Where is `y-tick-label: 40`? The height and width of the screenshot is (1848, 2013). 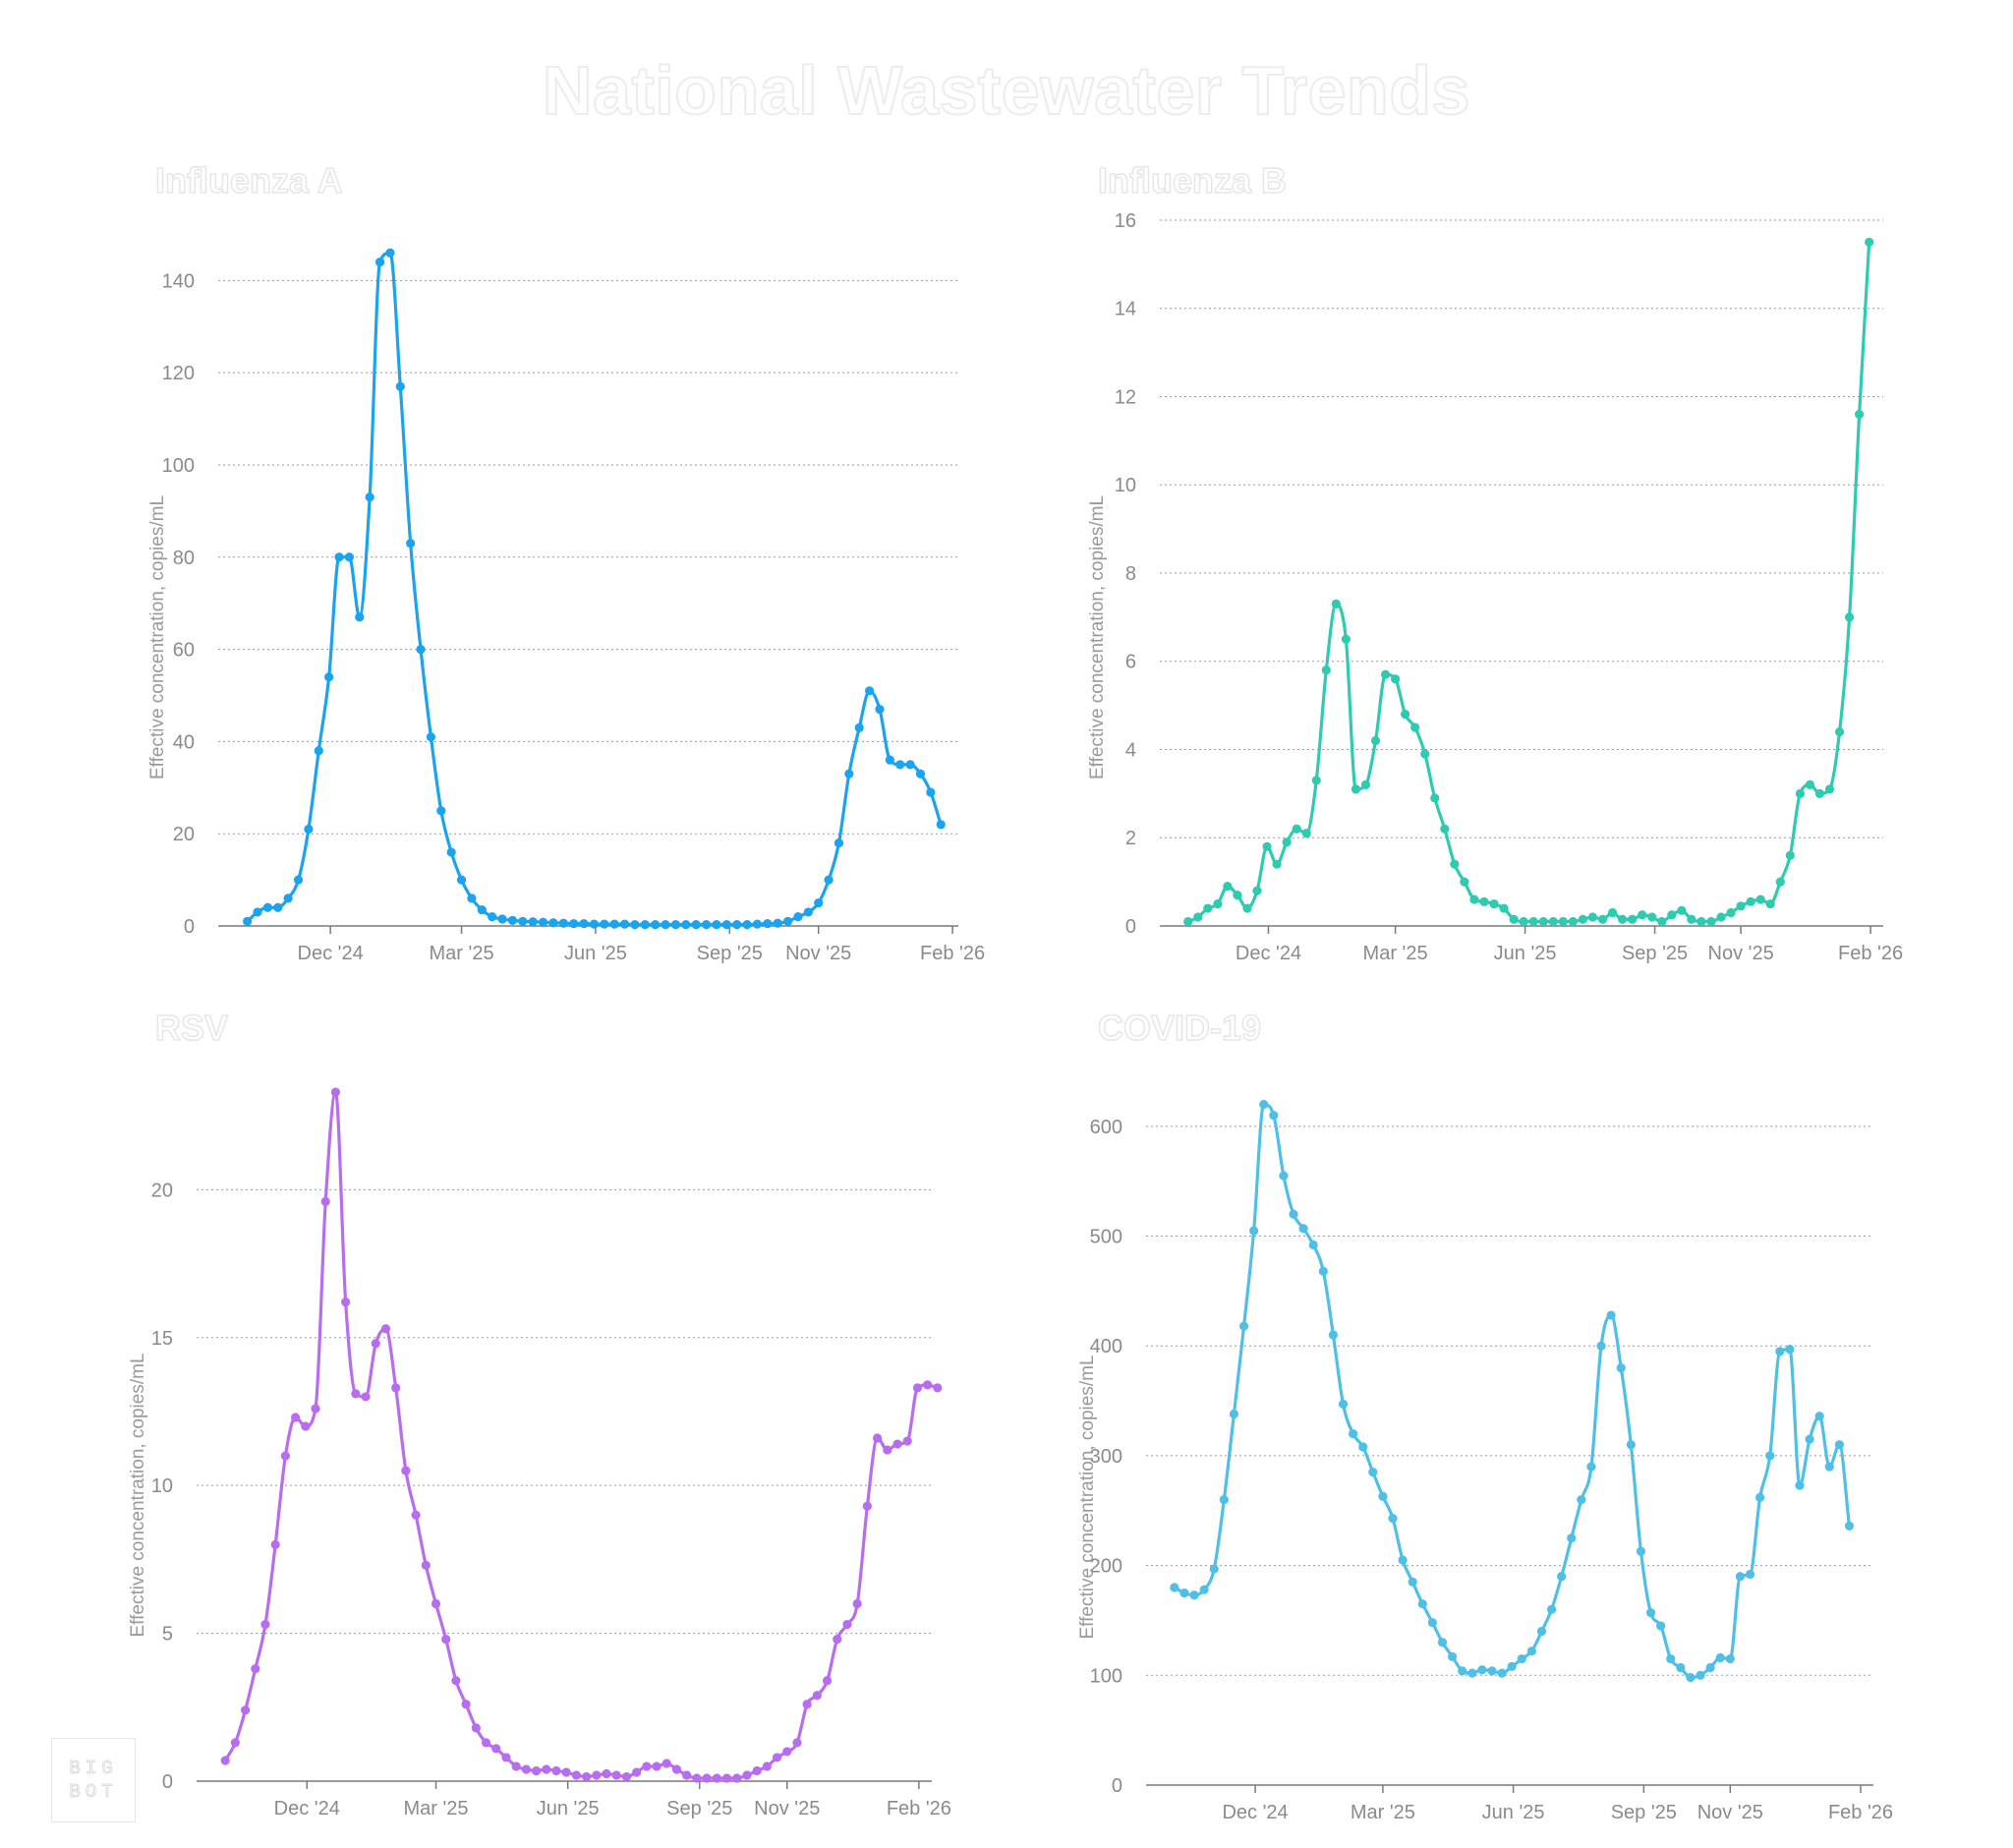 y-tick-label: 40 is located at coordinates (184, 742).